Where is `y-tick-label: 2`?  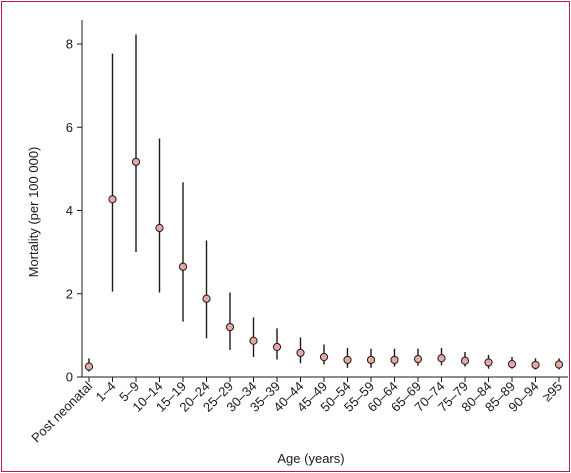
y-tick-label: 2 is located at coordinates (69, 293).